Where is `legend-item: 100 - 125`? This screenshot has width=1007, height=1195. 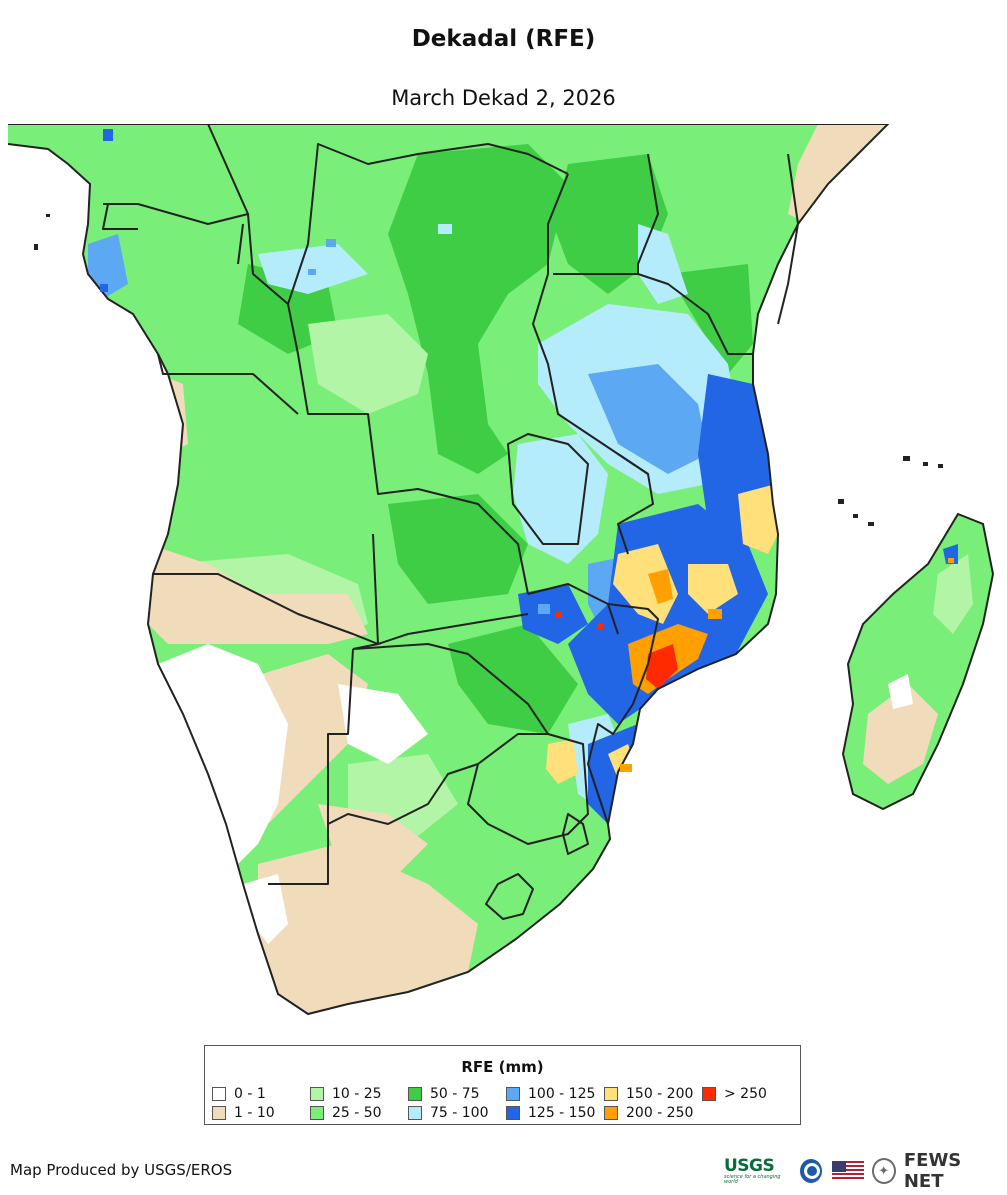
legend-item: 100 - 125 is located at coordinates (555, 1093).